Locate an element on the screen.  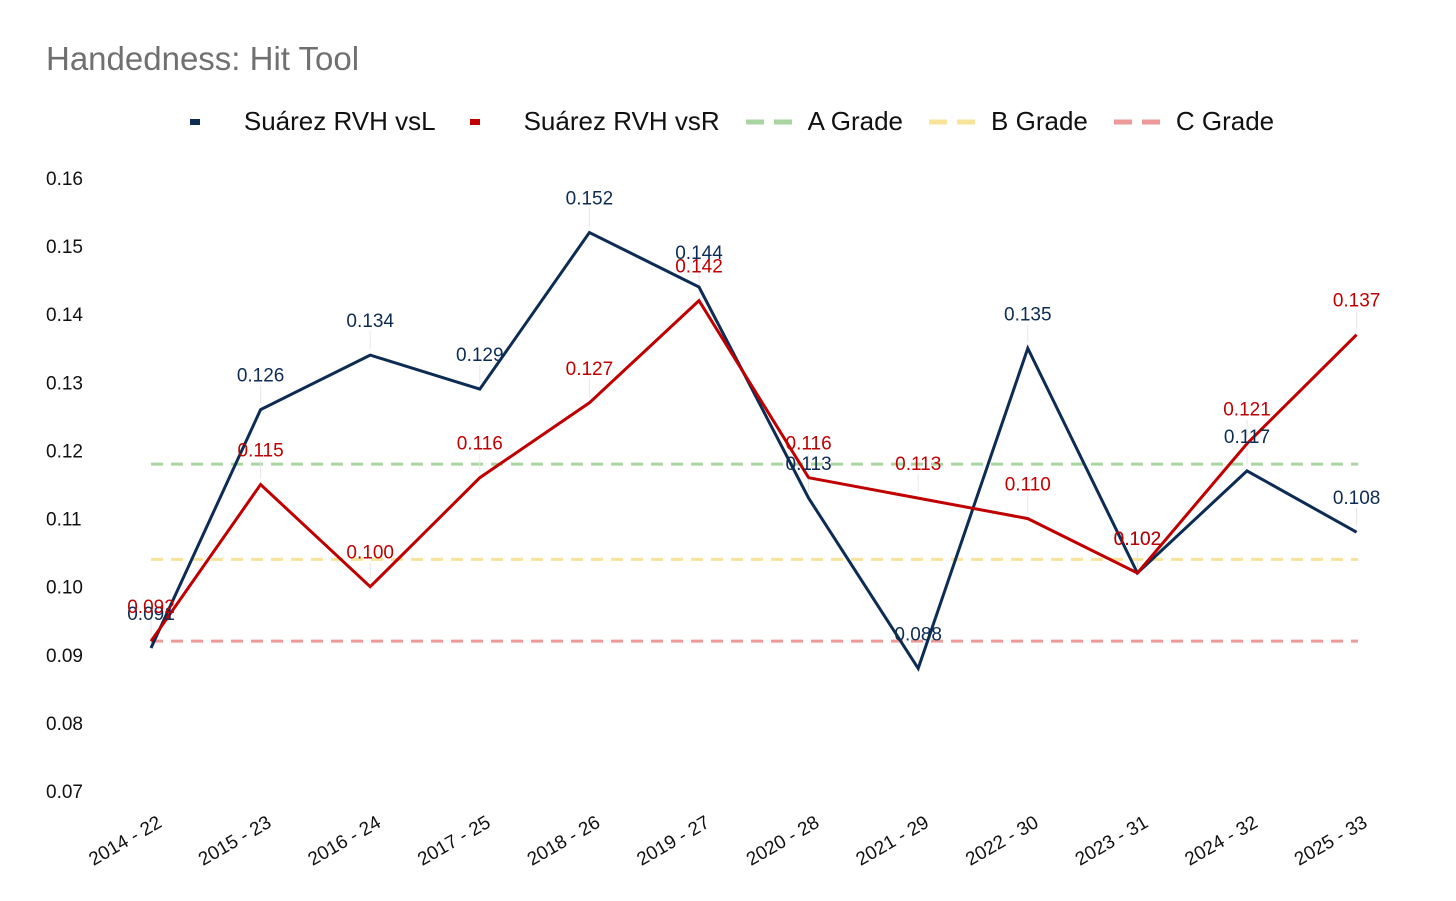
x-tick-label: 2023 - 31 is located at coordinates (1112, 841).